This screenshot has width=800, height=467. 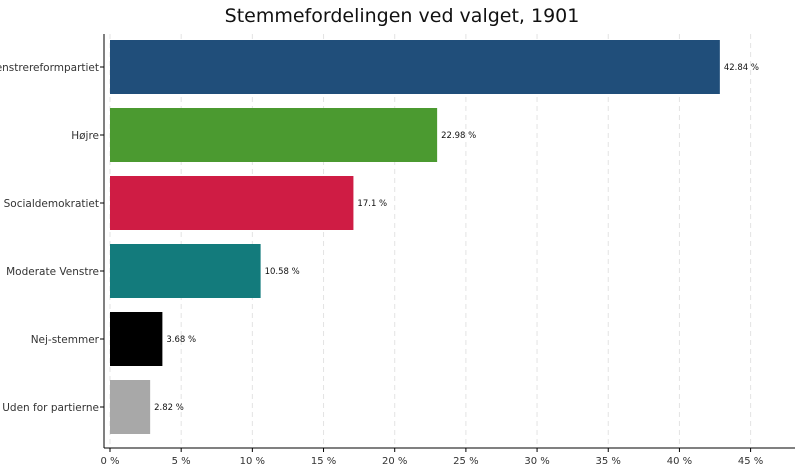 What do you see at coordinates (608, 461) in the screenshot?
I see `x-tick-label: 35 %` at bounding box center [608, 461].